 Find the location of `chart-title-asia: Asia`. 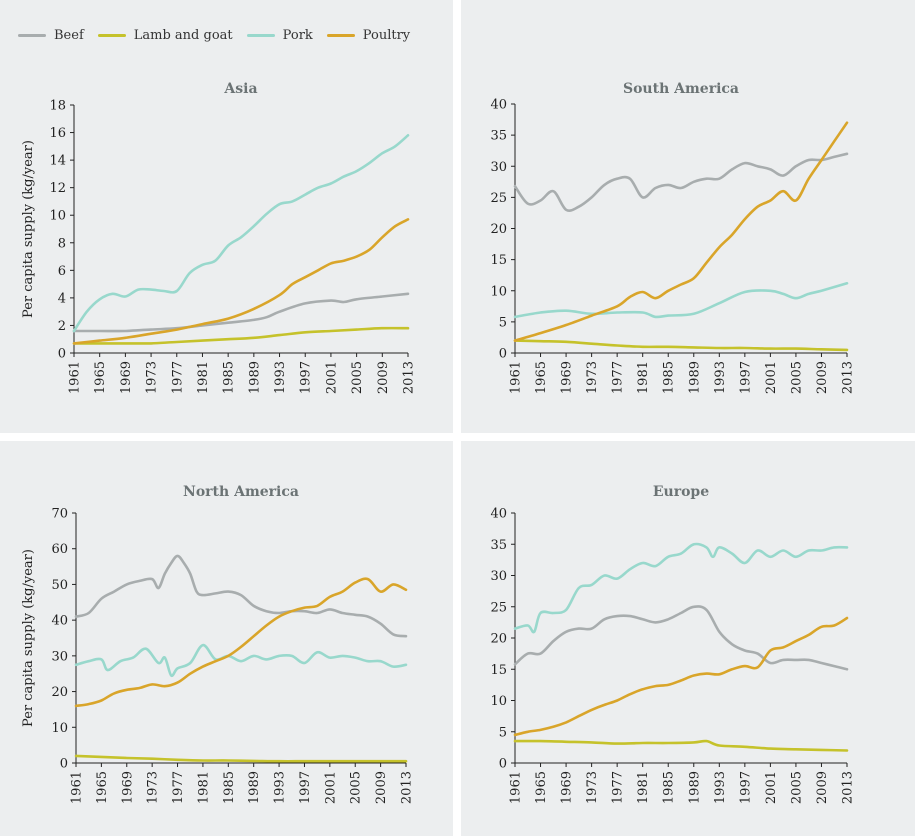

chart-title-asia: Asia is located at coordinates (240, 89).